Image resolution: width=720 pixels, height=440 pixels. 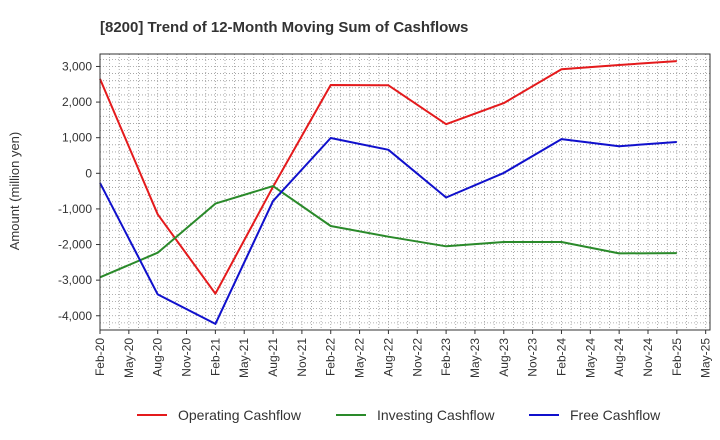 What do you see at coordinates (331, 357) in the screenshot?
I see `x-tick-label: Feb-22` at bounding box center [331, 357].